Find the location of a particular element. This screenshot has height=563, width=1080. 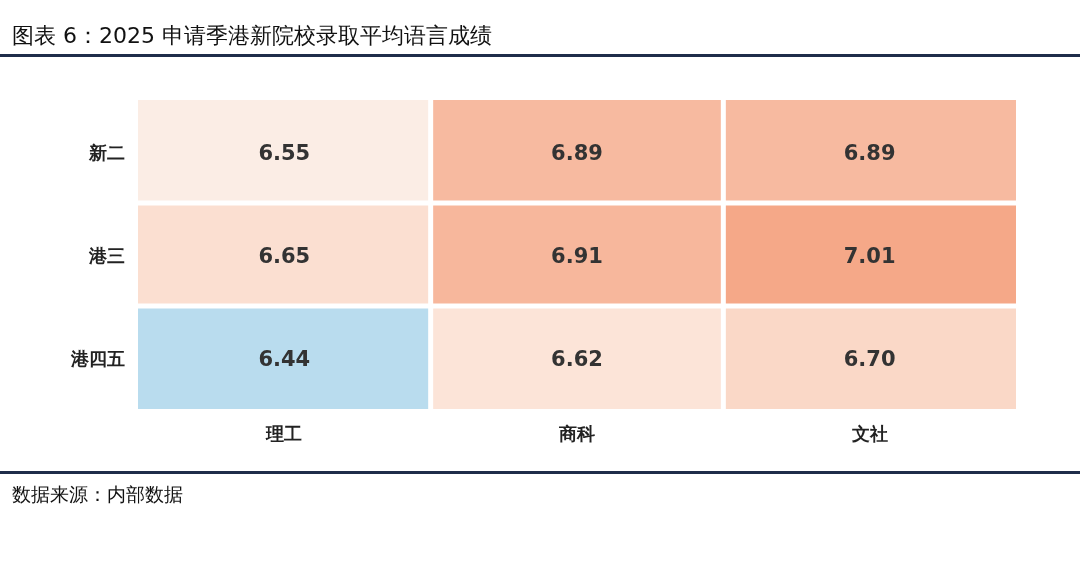

x-tick-label: 理工 is located at coordinates (284, 433).